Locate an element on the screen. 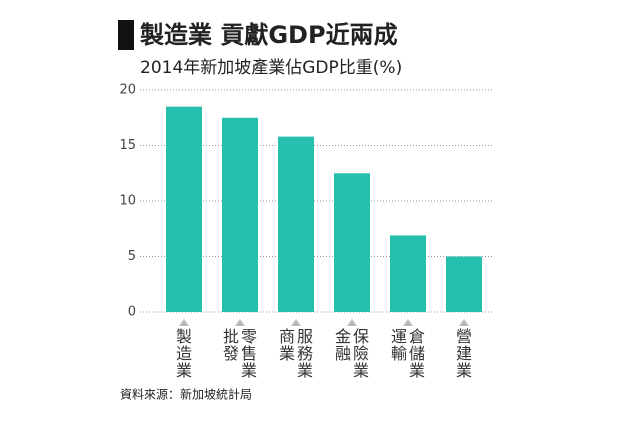  x-tick-label: 批發零售業 is located at coordinates (240, 353).